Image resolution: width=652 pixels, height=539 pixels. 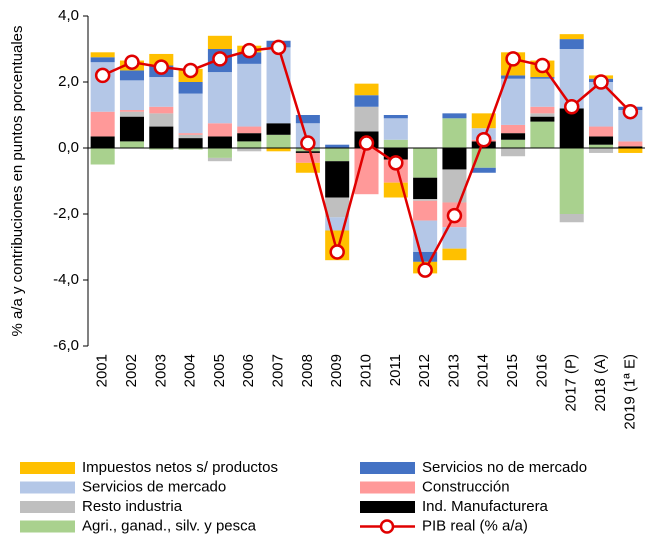 What do you see at coordinates (180, 467) in the screenshot?
I see `legend-label: Impuestos netos s/ productos` at bounding box center [180, 467].